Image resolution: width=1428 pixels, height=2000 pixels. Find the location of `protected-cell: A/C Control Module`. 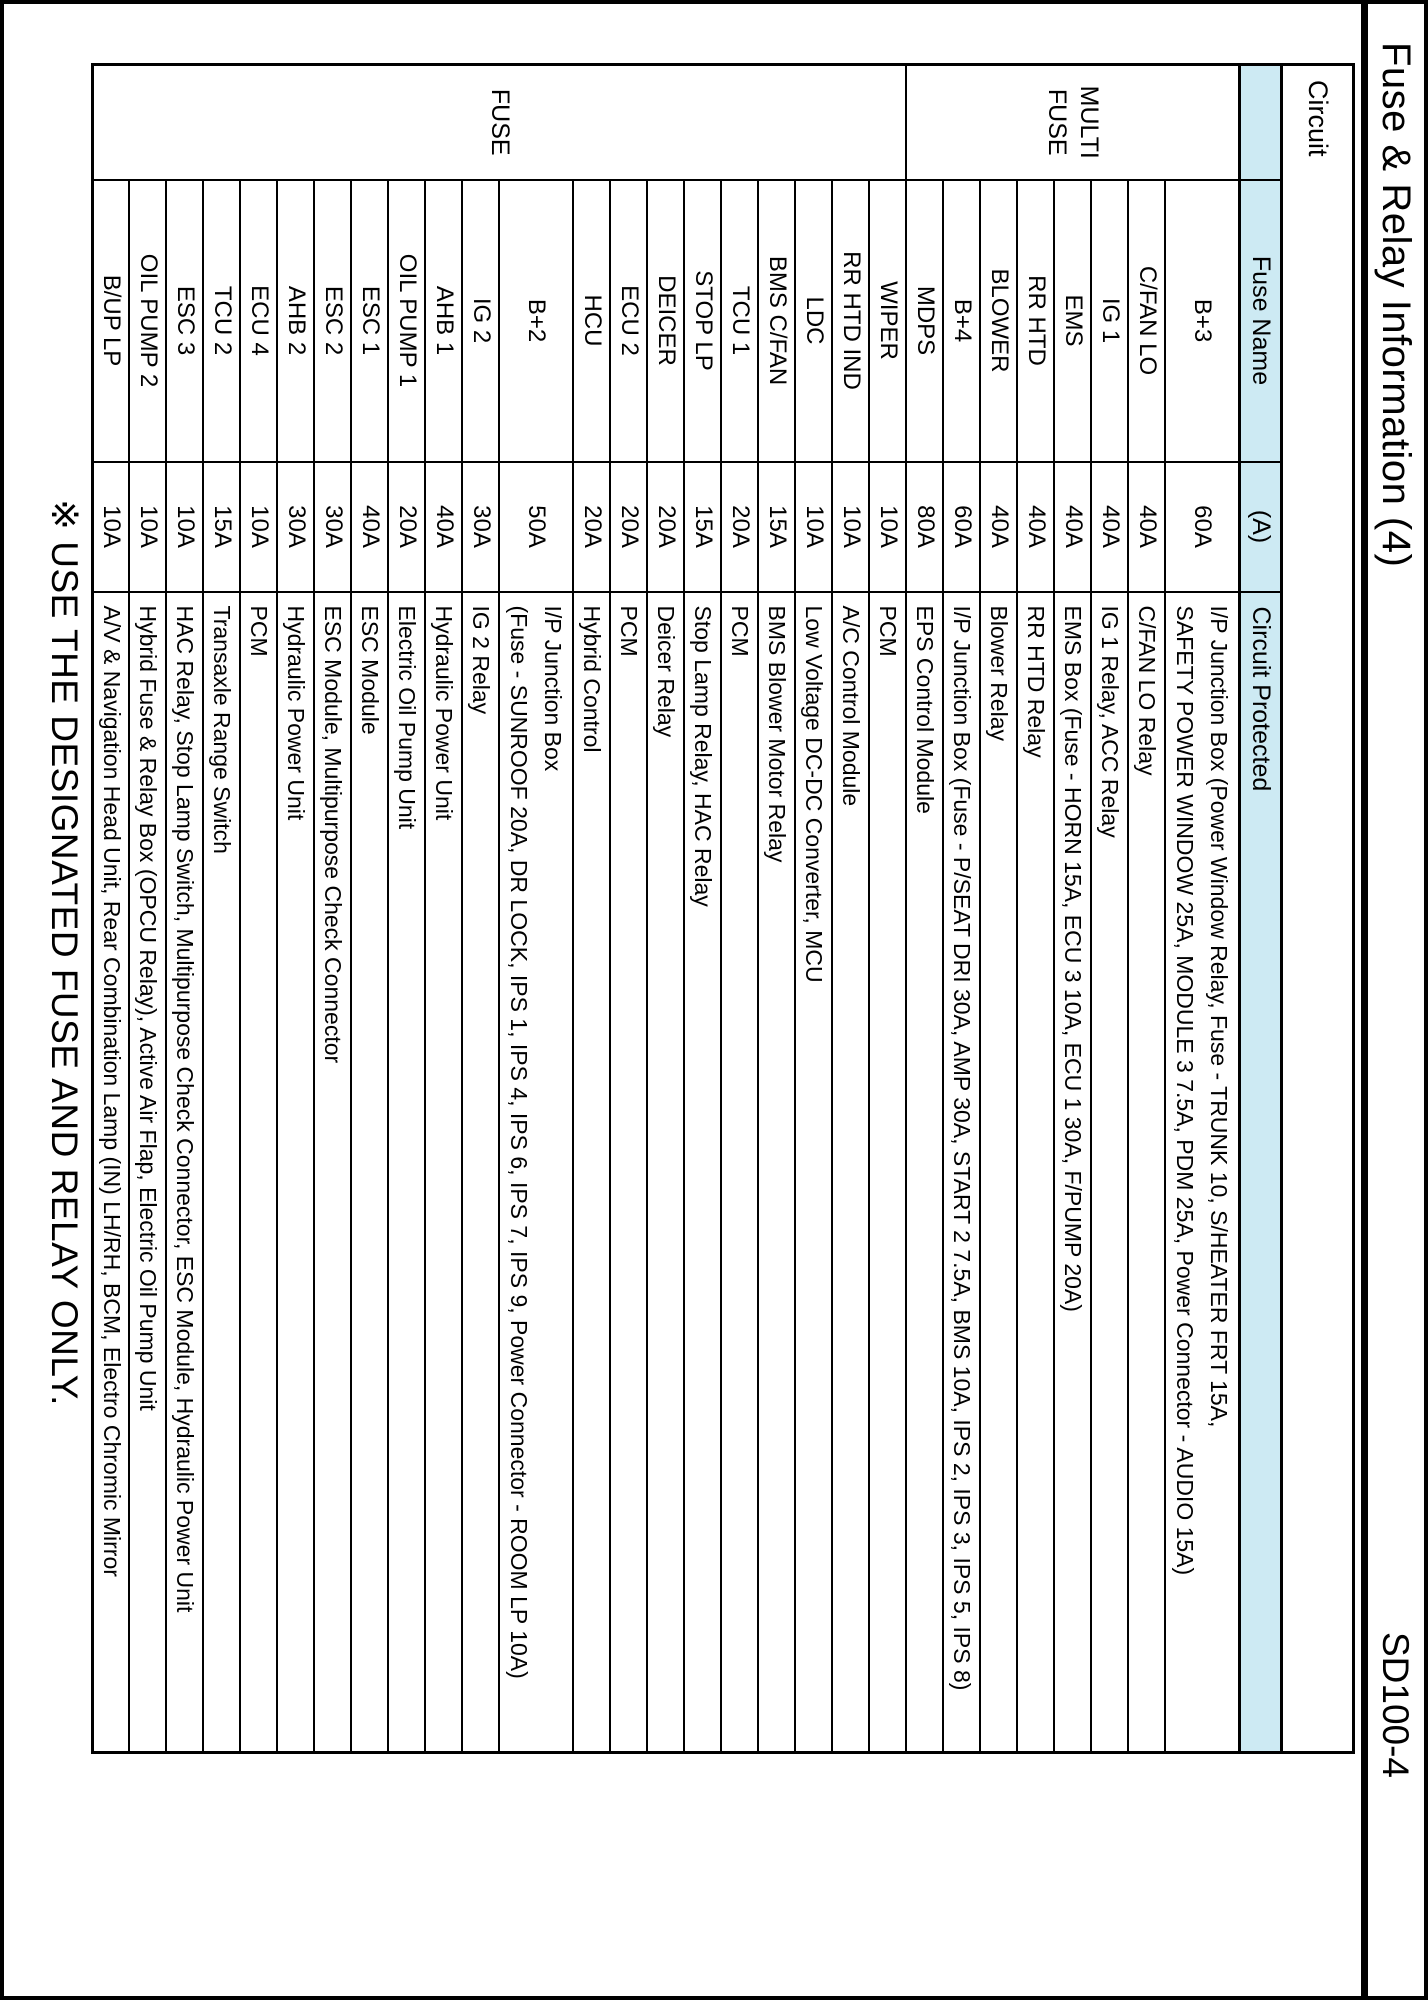

protected-cell: A/C Control Module is located at coordinates (851, 1172).